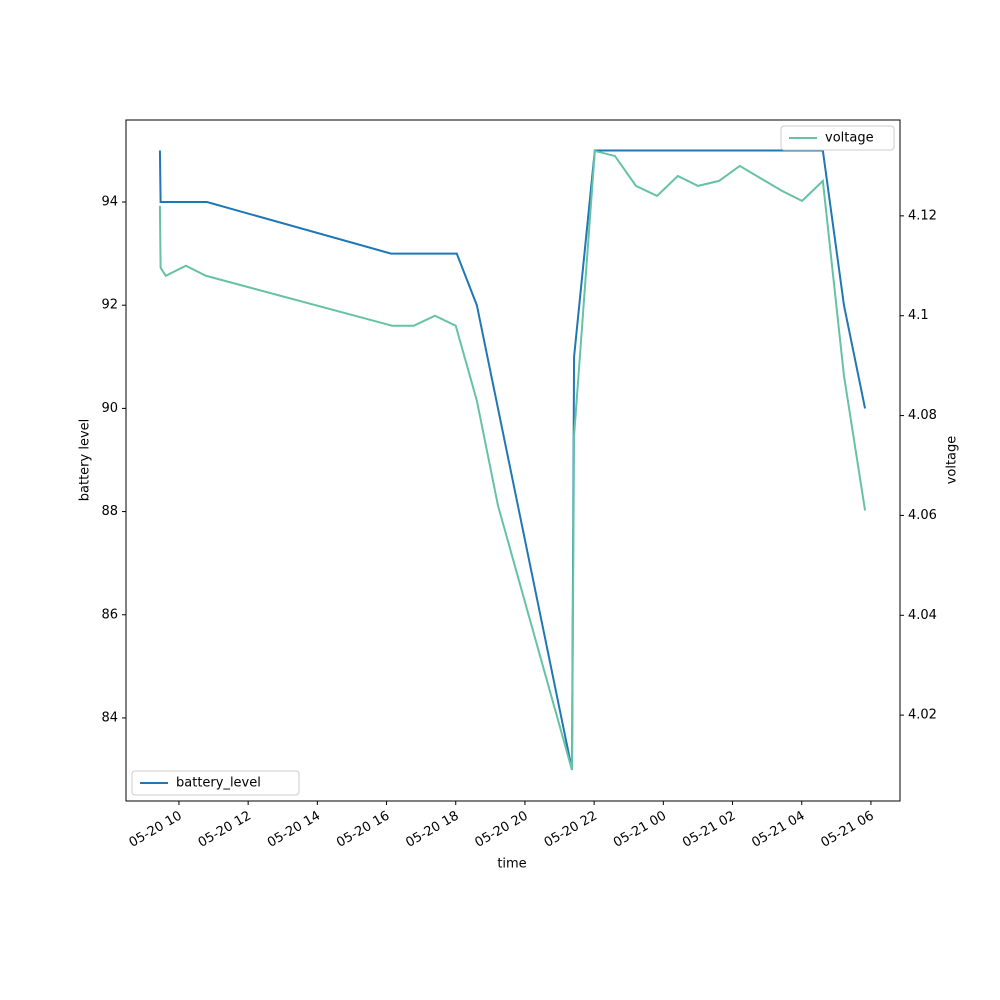  I want to click on x-tick-label: 05-20 10, so click(156, 830).